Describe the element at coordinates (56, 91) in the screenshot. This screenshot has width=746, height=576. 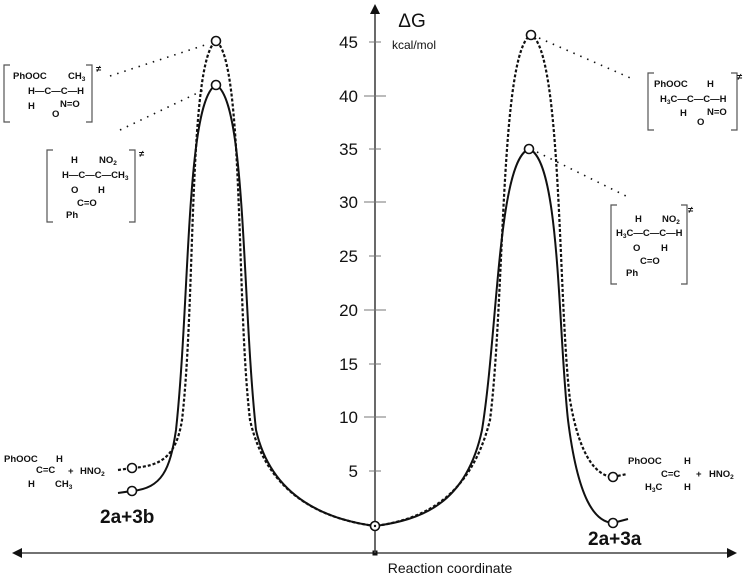
I see `svg-text: H—C—C—H` at that location.